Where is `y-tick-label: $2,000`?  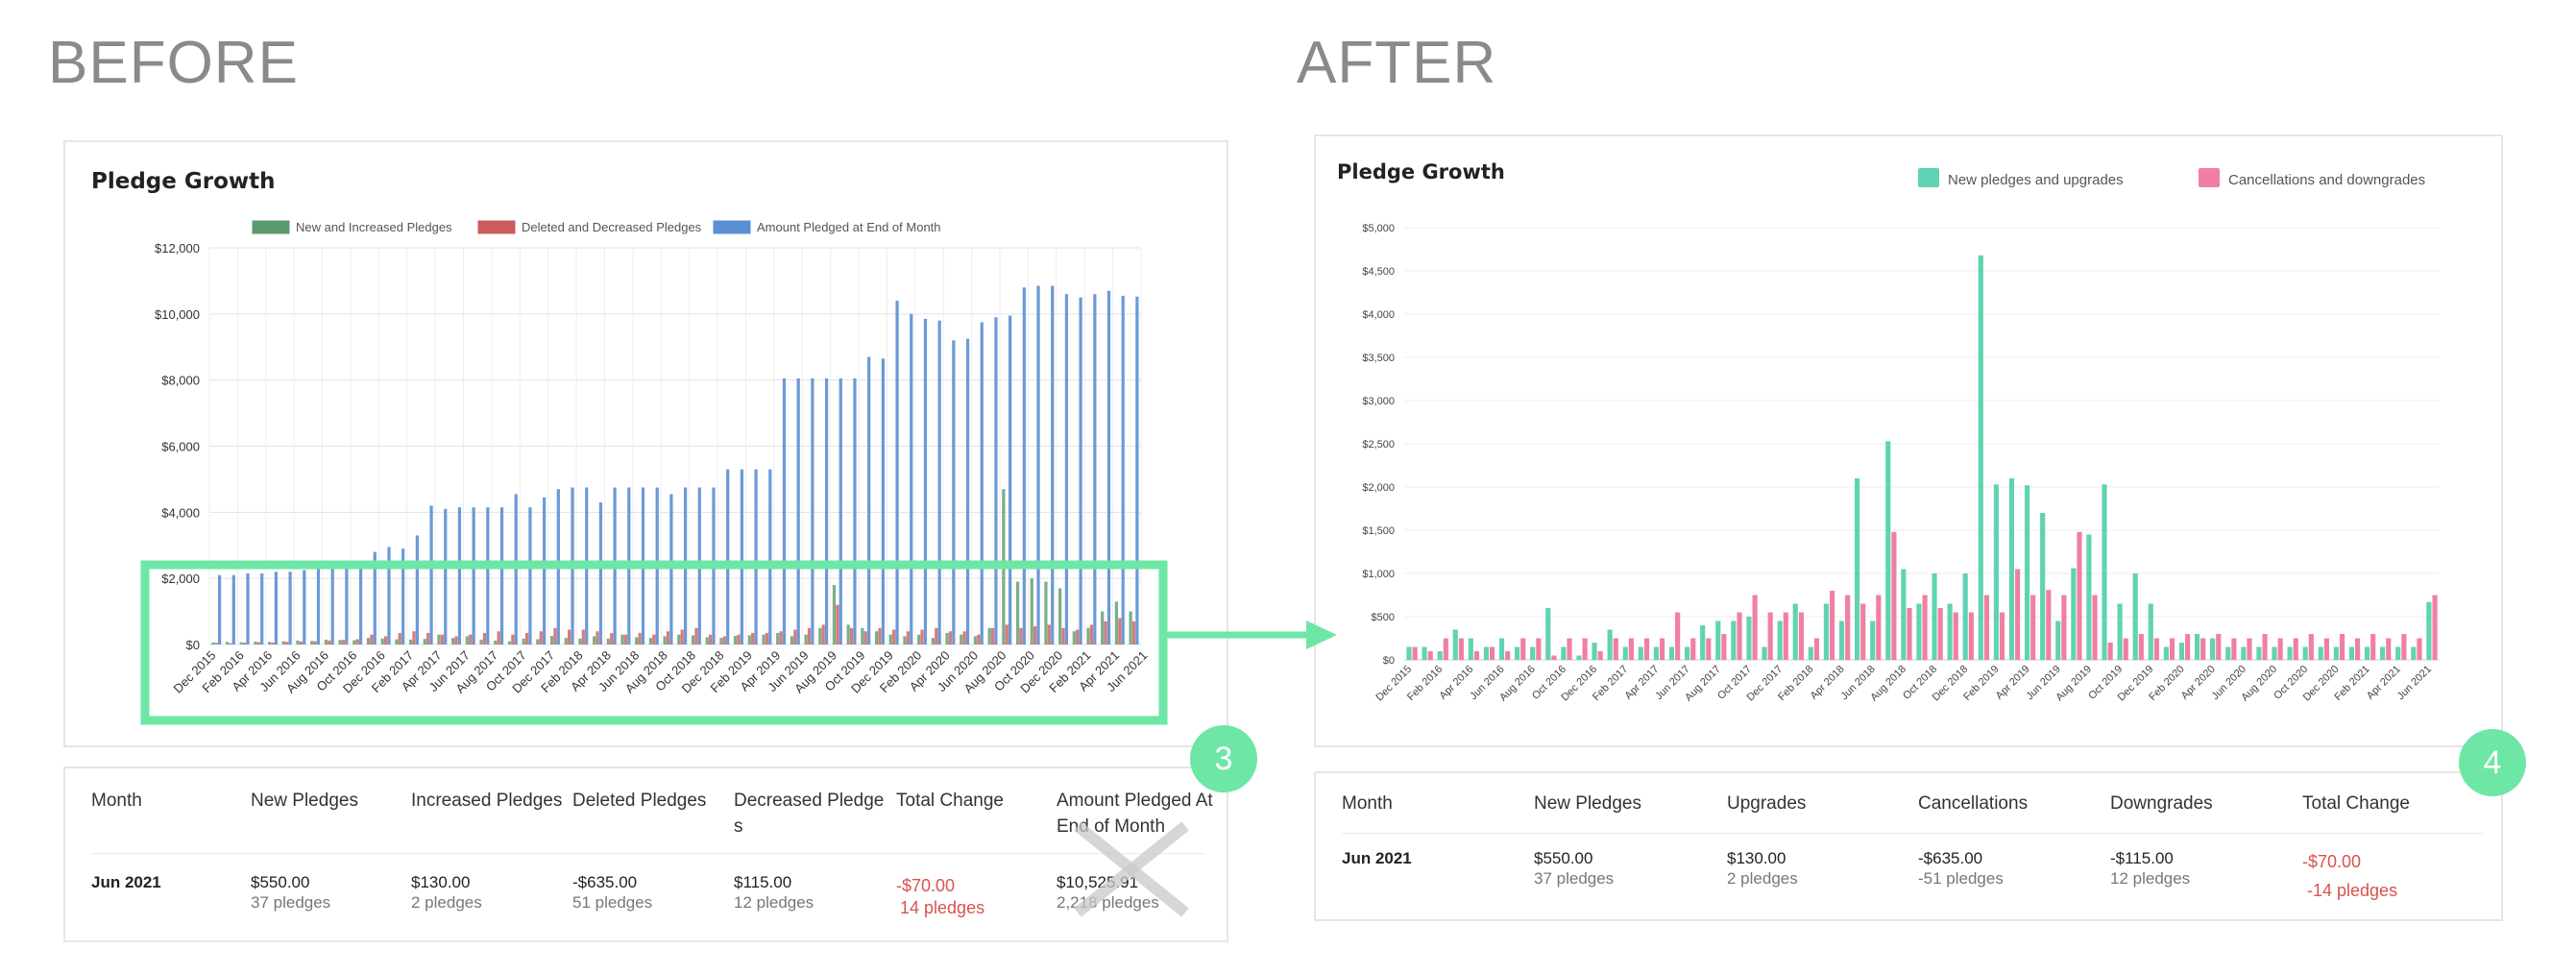
y-tick-label: $2,000 is located at coordinates (181, 579).